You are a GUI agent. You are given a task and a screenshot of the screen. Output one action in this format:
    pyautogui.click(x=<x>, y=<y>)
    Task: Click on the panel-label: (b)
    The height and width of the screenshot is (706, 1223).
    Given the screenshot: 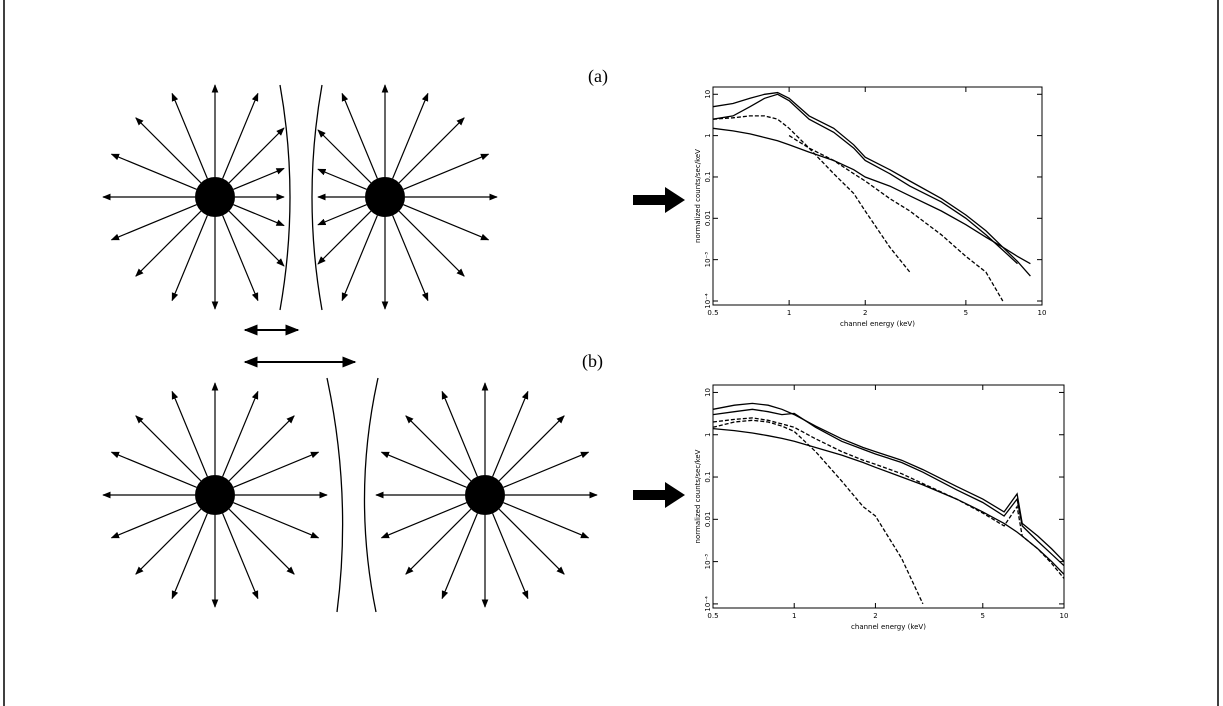 What is the action you would take?
    pyautogui.click(x=592, y=361)
    